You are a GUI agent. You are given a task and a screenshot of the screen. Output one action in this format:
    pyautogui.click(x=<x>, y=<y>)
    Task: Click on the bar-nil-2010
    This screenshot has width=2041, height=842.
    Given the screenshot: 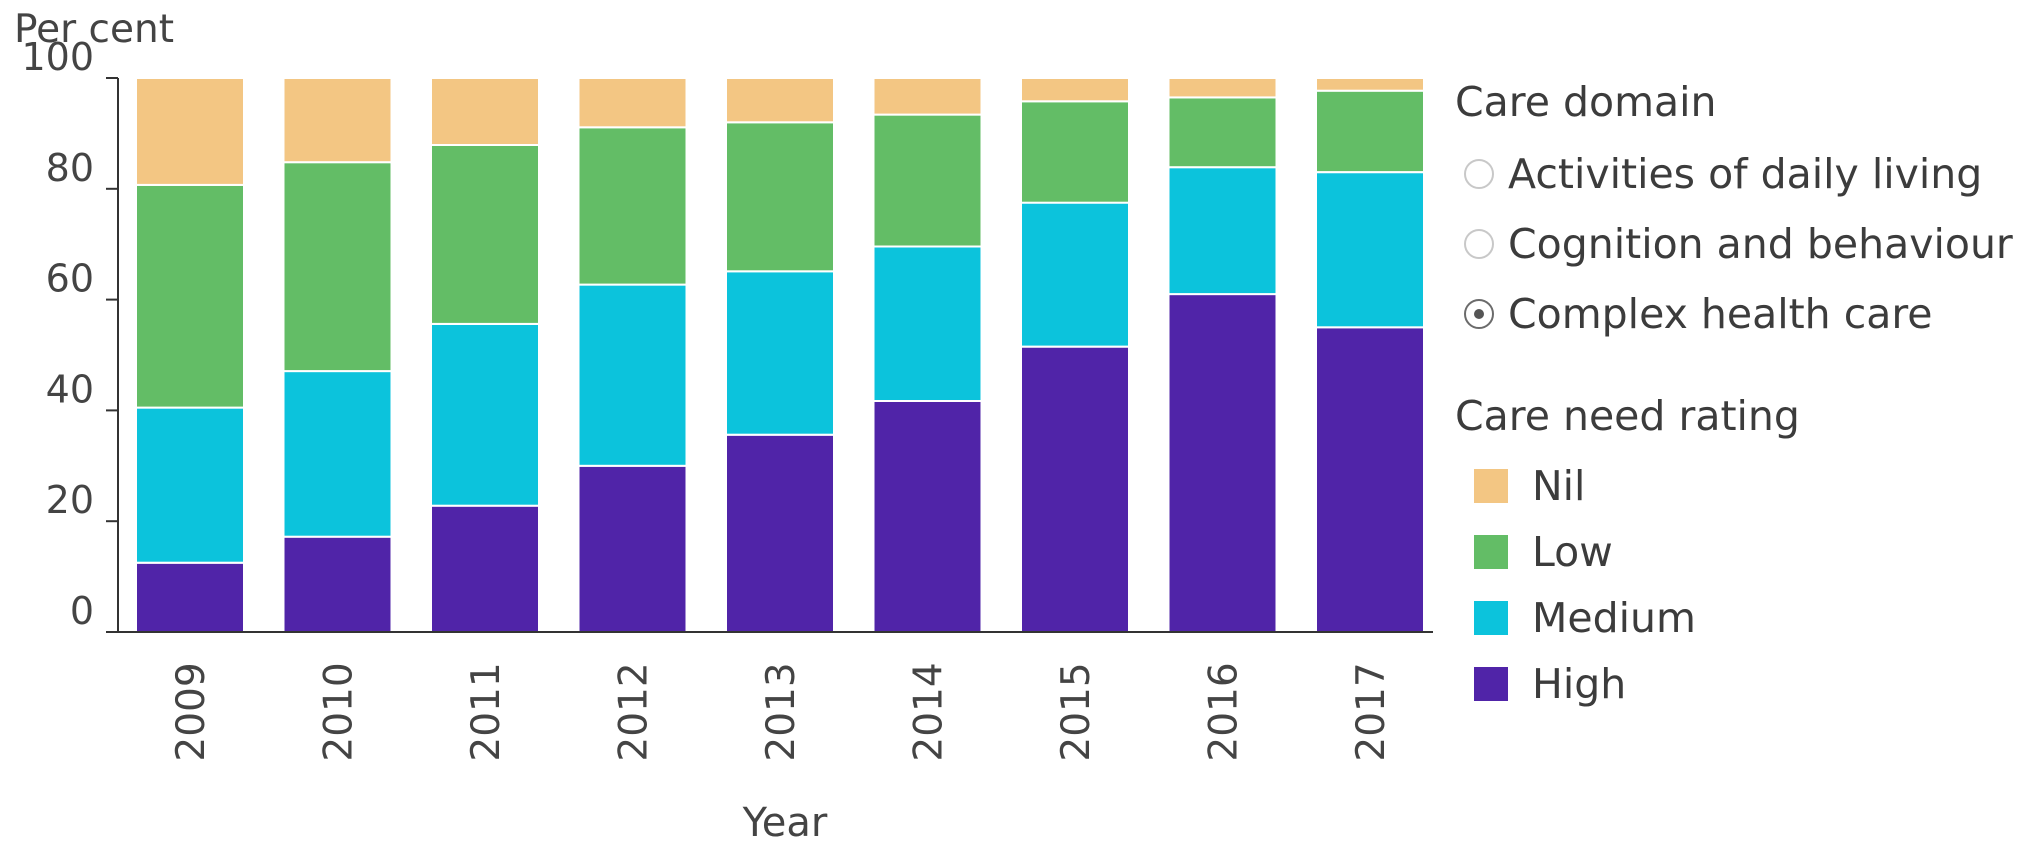 What is the action you would take?
    pyautogui.click(x=337, y=120)
    